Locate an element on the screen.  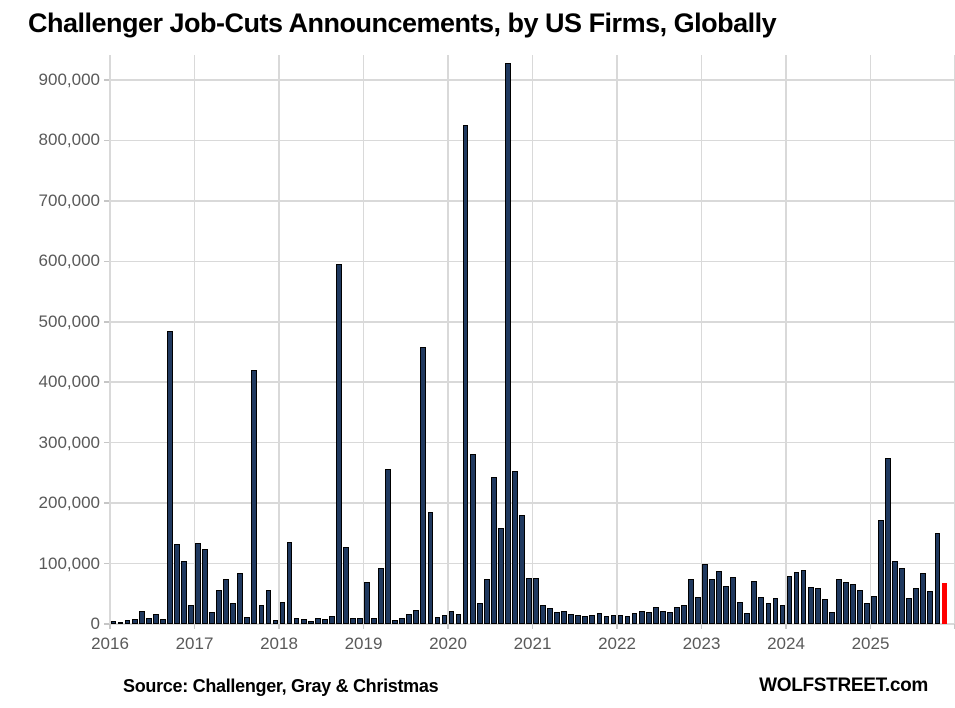
x-axis-year-label: 2022 is located at coordinates (617, 643).